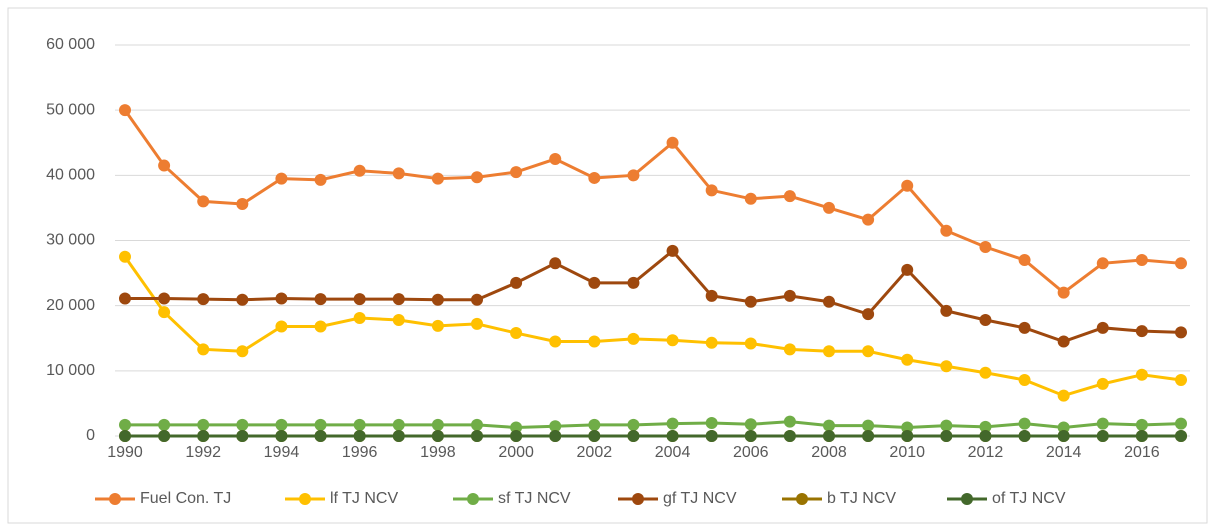 The image size is (1215, 531). What do you see at coordinates (673, 452) in the screenshot?
I see `x-tick-label: 2004` at bounding box center [673, 452].